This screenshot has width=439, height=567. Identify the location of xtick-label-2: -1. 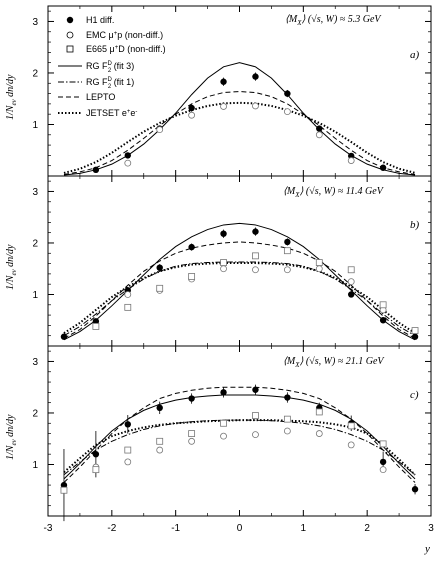
(175, 528).